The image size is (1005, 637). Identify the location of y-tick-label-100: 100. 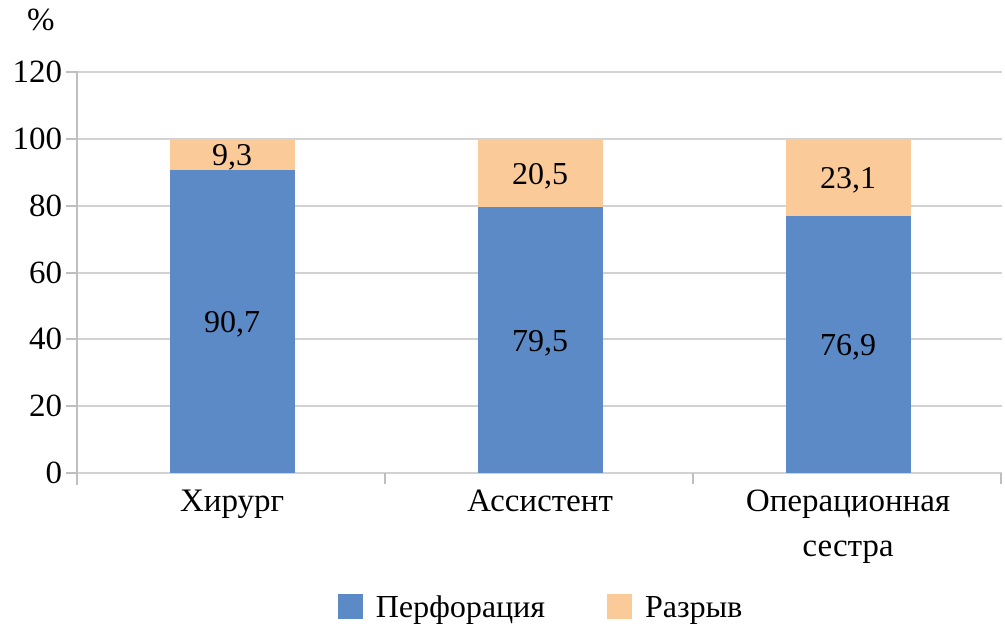
(37, 138).